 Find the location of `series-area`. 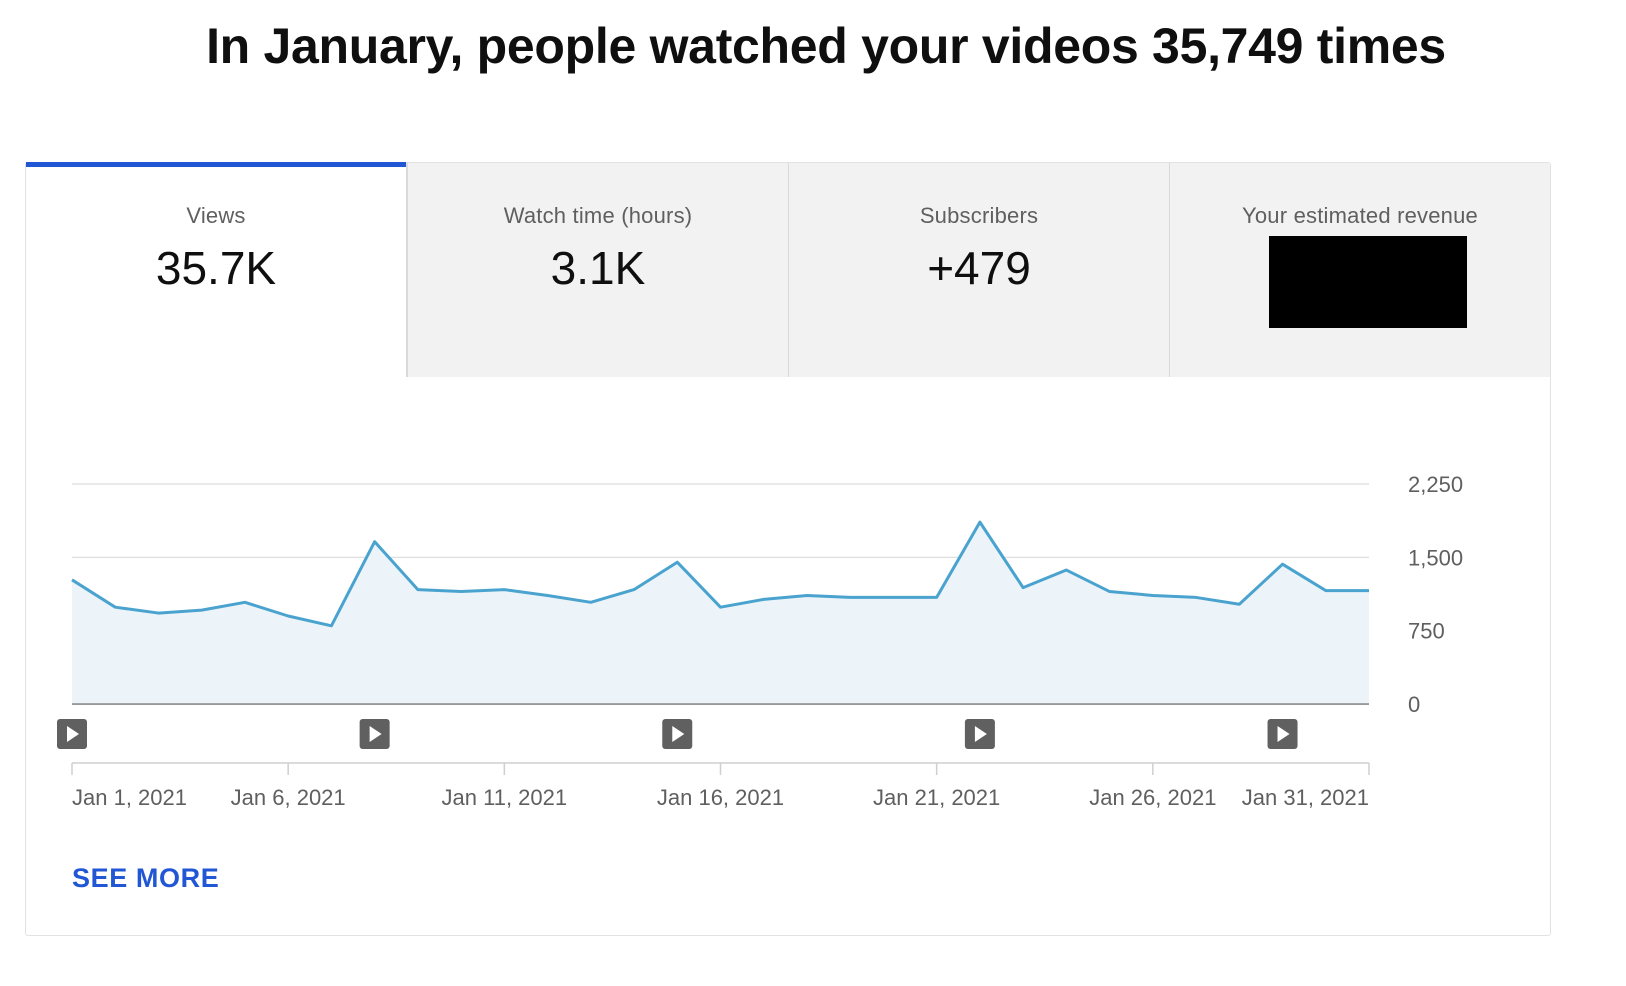

series-area is located at coordinates (720, 613).